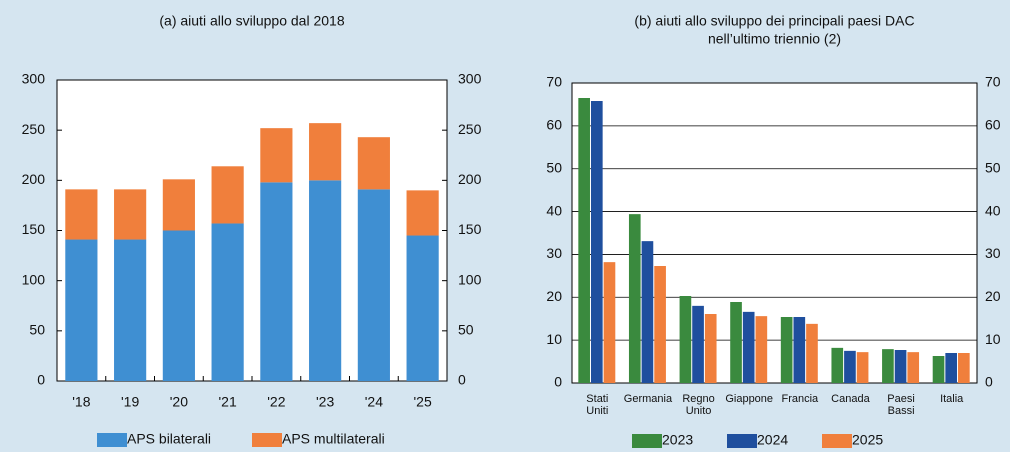 Image resolution: width=1010 pixels, height=452 pixels. What do you see at coordinates (333, 439) in the screenshot?
I see `legend-label: APS multilaterali` at bounding box center [333, 439].